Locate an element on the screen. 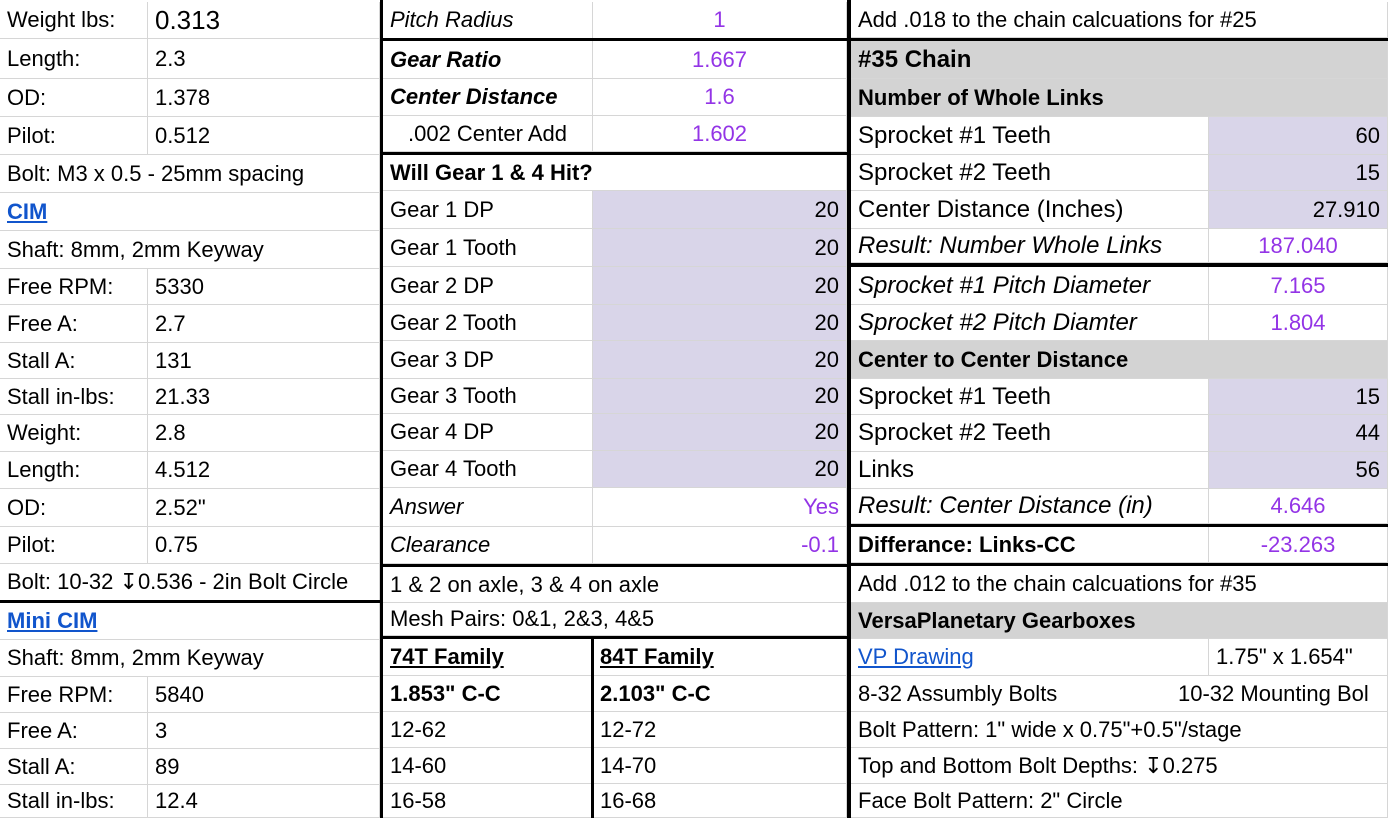  cell-b-free-rpm-2: 5840 is located at coordinates (264, 695).